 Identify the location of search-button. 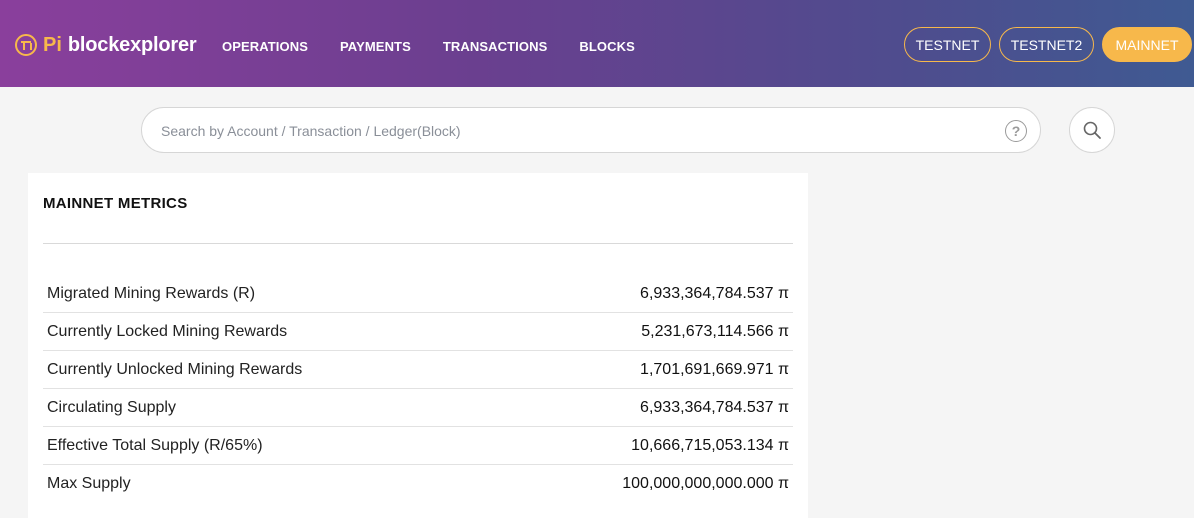
(1092, 130).